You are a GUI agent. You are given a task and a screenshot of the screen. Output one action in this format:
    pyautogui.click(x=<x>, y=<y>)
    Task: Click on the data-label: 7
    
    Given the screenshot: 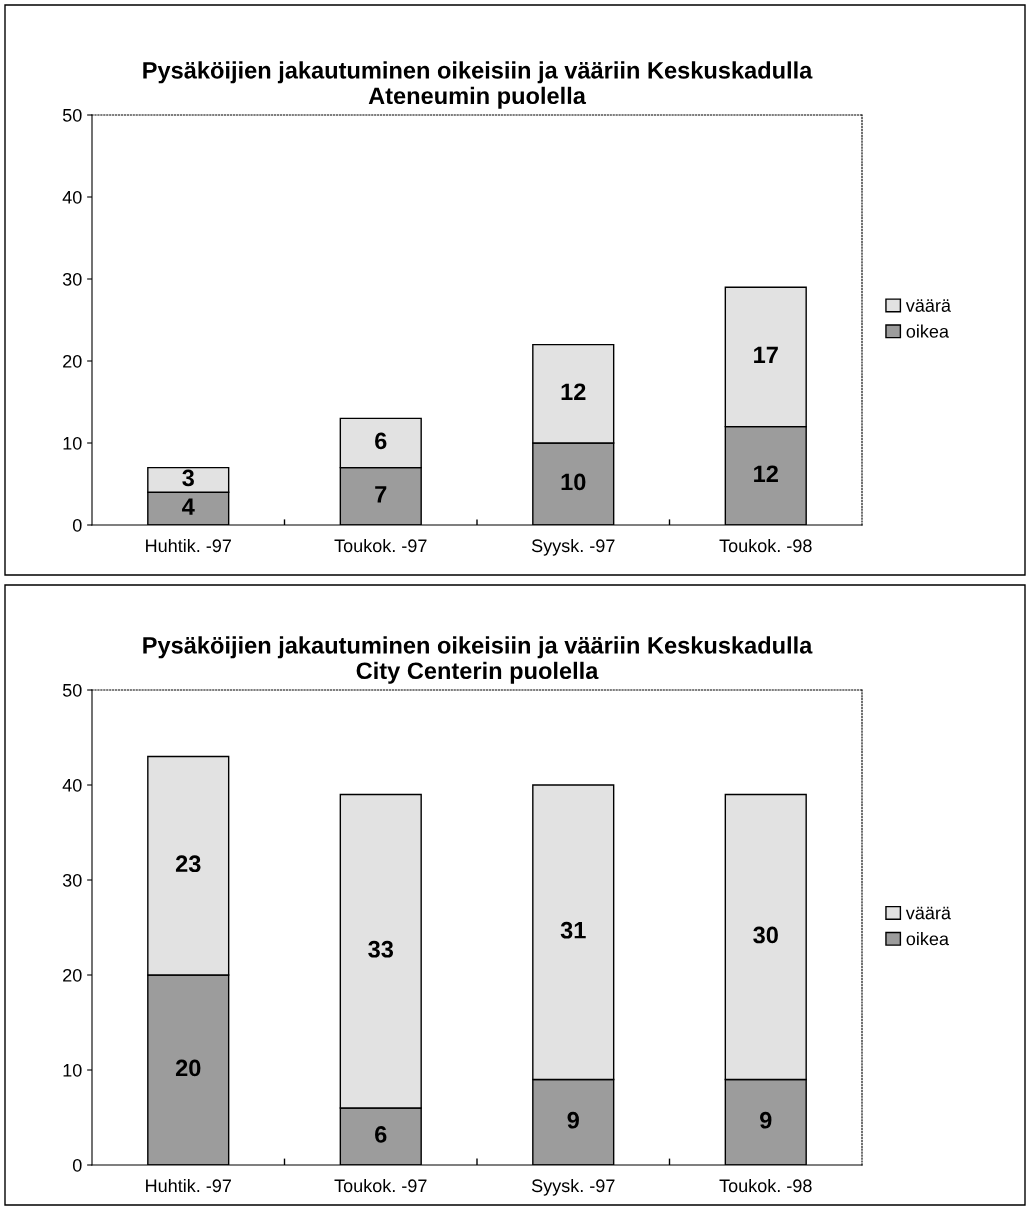 What is the action you would take?
    pyautogui.click(x=381, y=494)
    